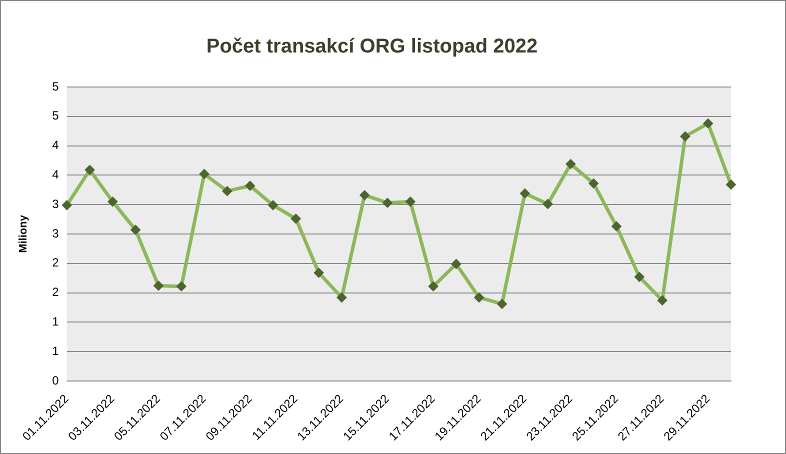  I want to click on chart-title: Počet transakcí ORG listopad 2022, so click(372, 47).